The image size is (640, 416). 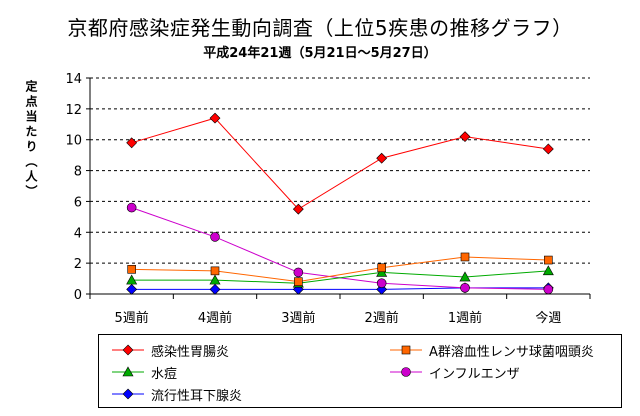 I want to click on series-triangle-line, so click(x=340, y=276).